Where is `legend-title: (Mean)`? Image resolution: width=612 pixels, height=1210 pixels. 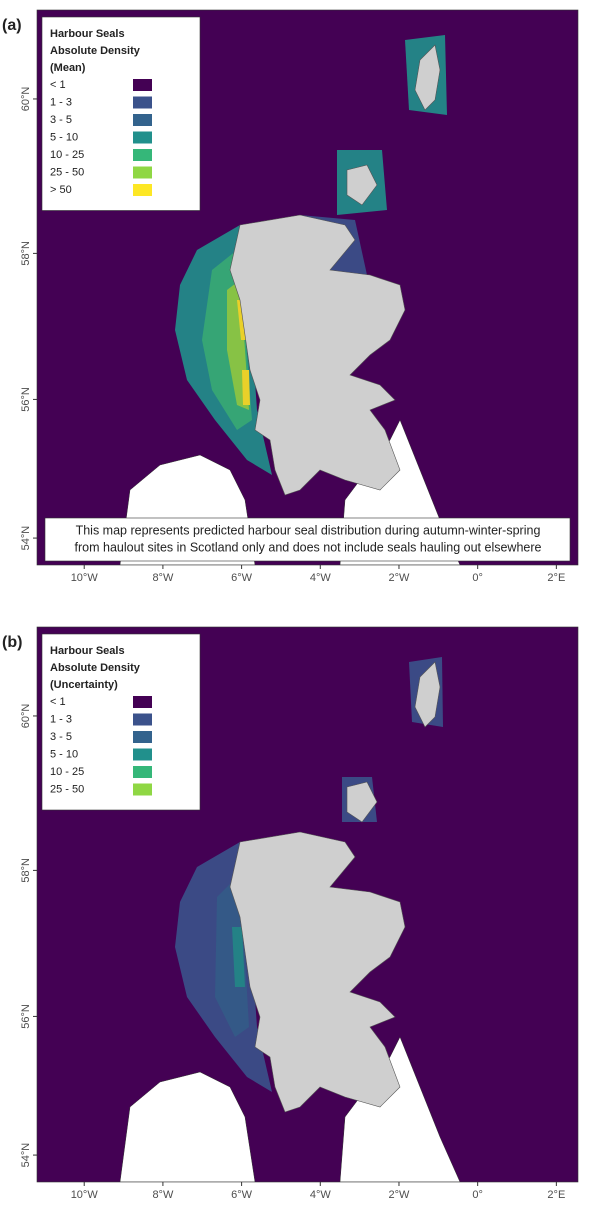 legend-title: (Mean) is located at coordinates (68, 68).